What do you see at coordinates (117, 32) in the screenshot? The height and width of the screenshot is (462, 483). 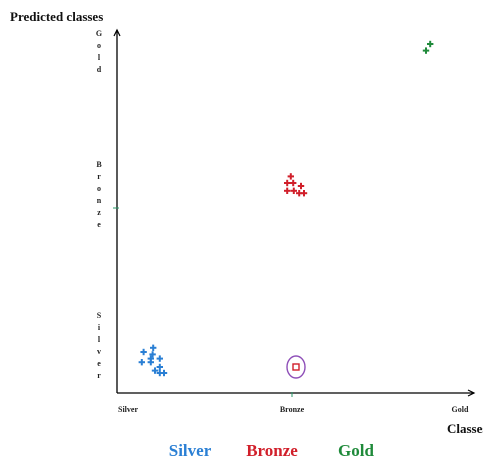 I see `y-axis-arrow` at bounding box center [117, 32].